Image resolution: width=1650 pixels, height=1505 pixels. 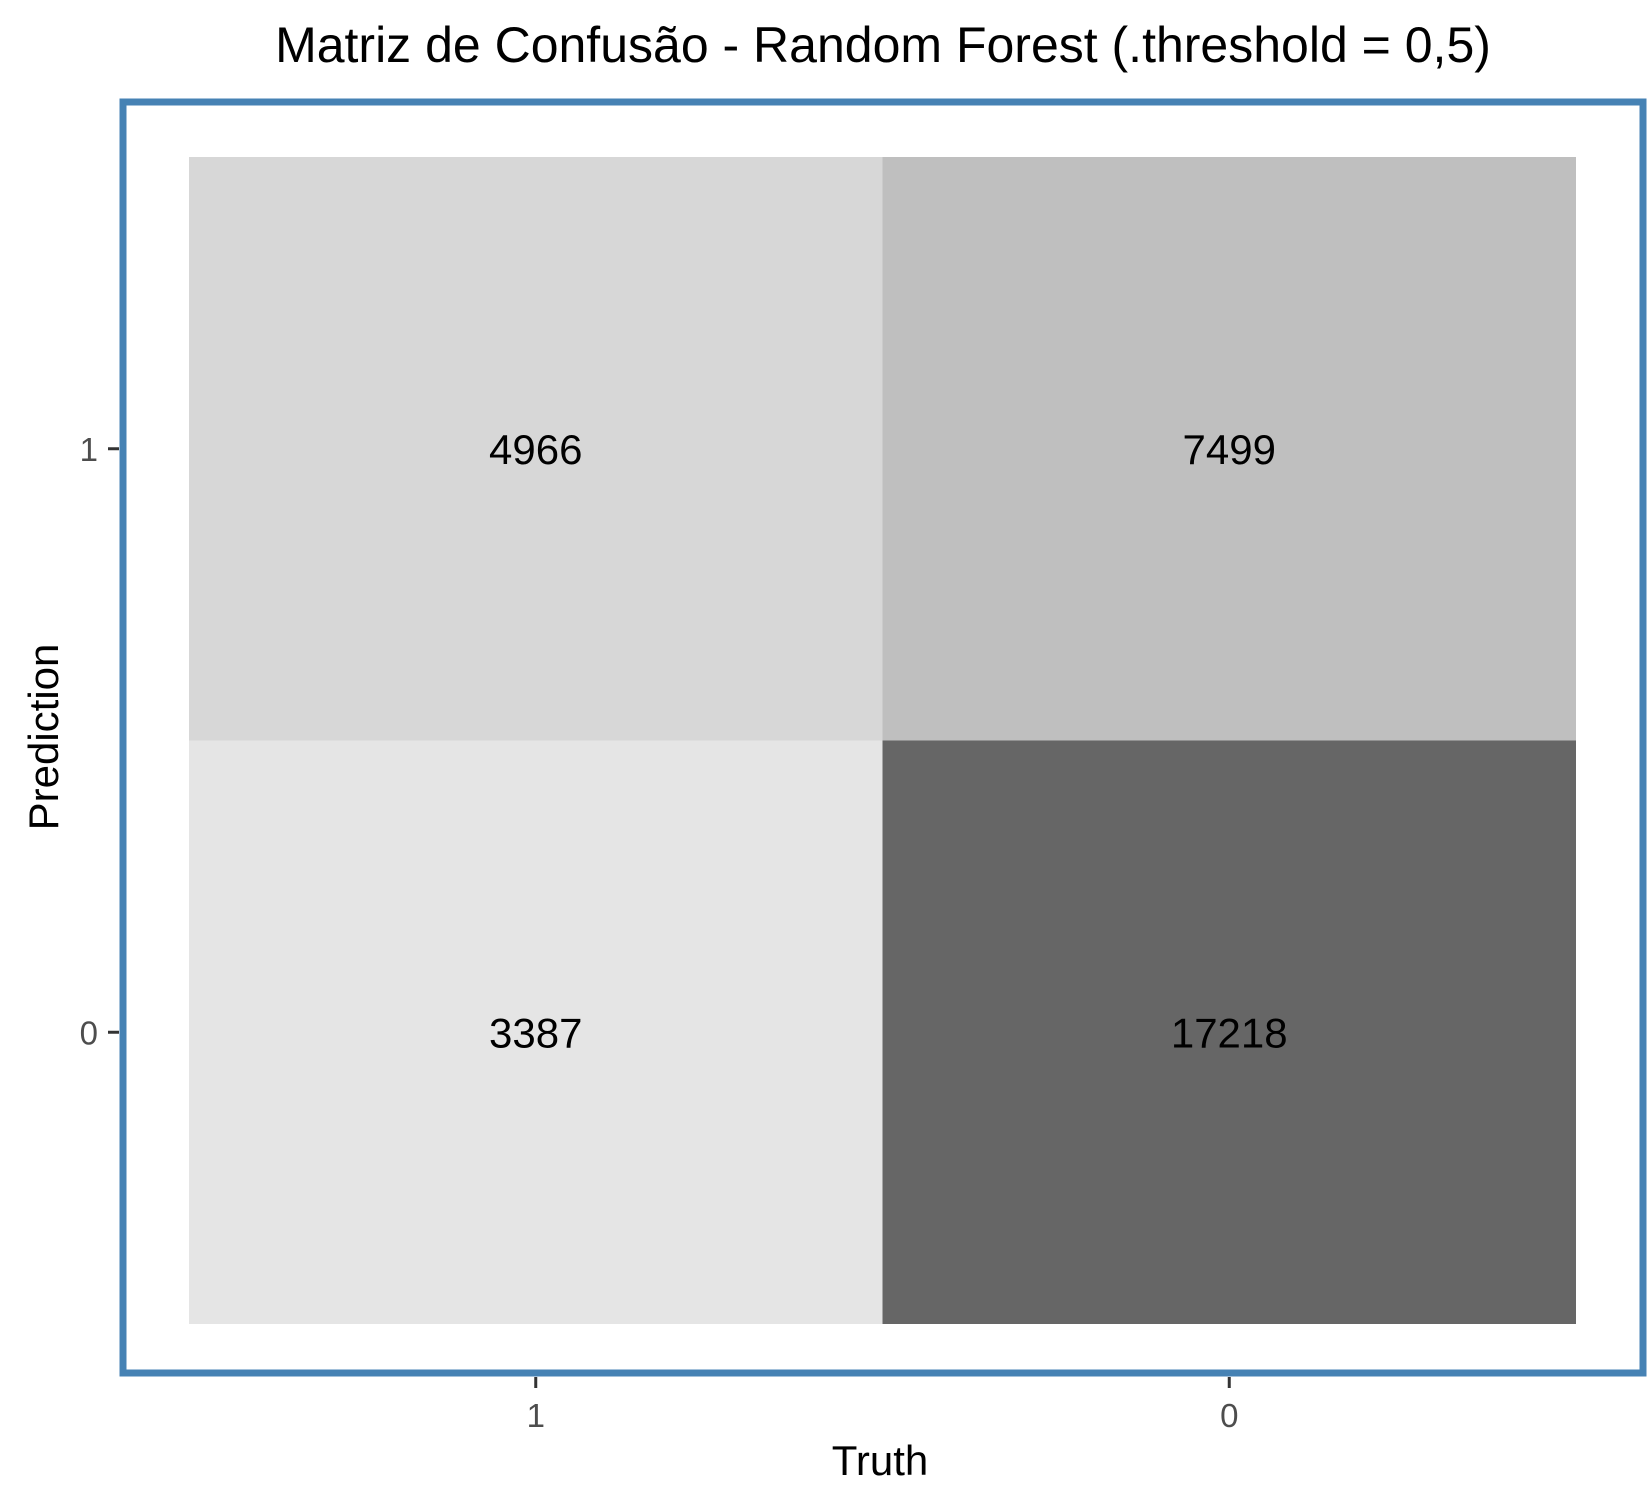 I want to click on x-tick-label: 1, so click(x=536, y=1415).